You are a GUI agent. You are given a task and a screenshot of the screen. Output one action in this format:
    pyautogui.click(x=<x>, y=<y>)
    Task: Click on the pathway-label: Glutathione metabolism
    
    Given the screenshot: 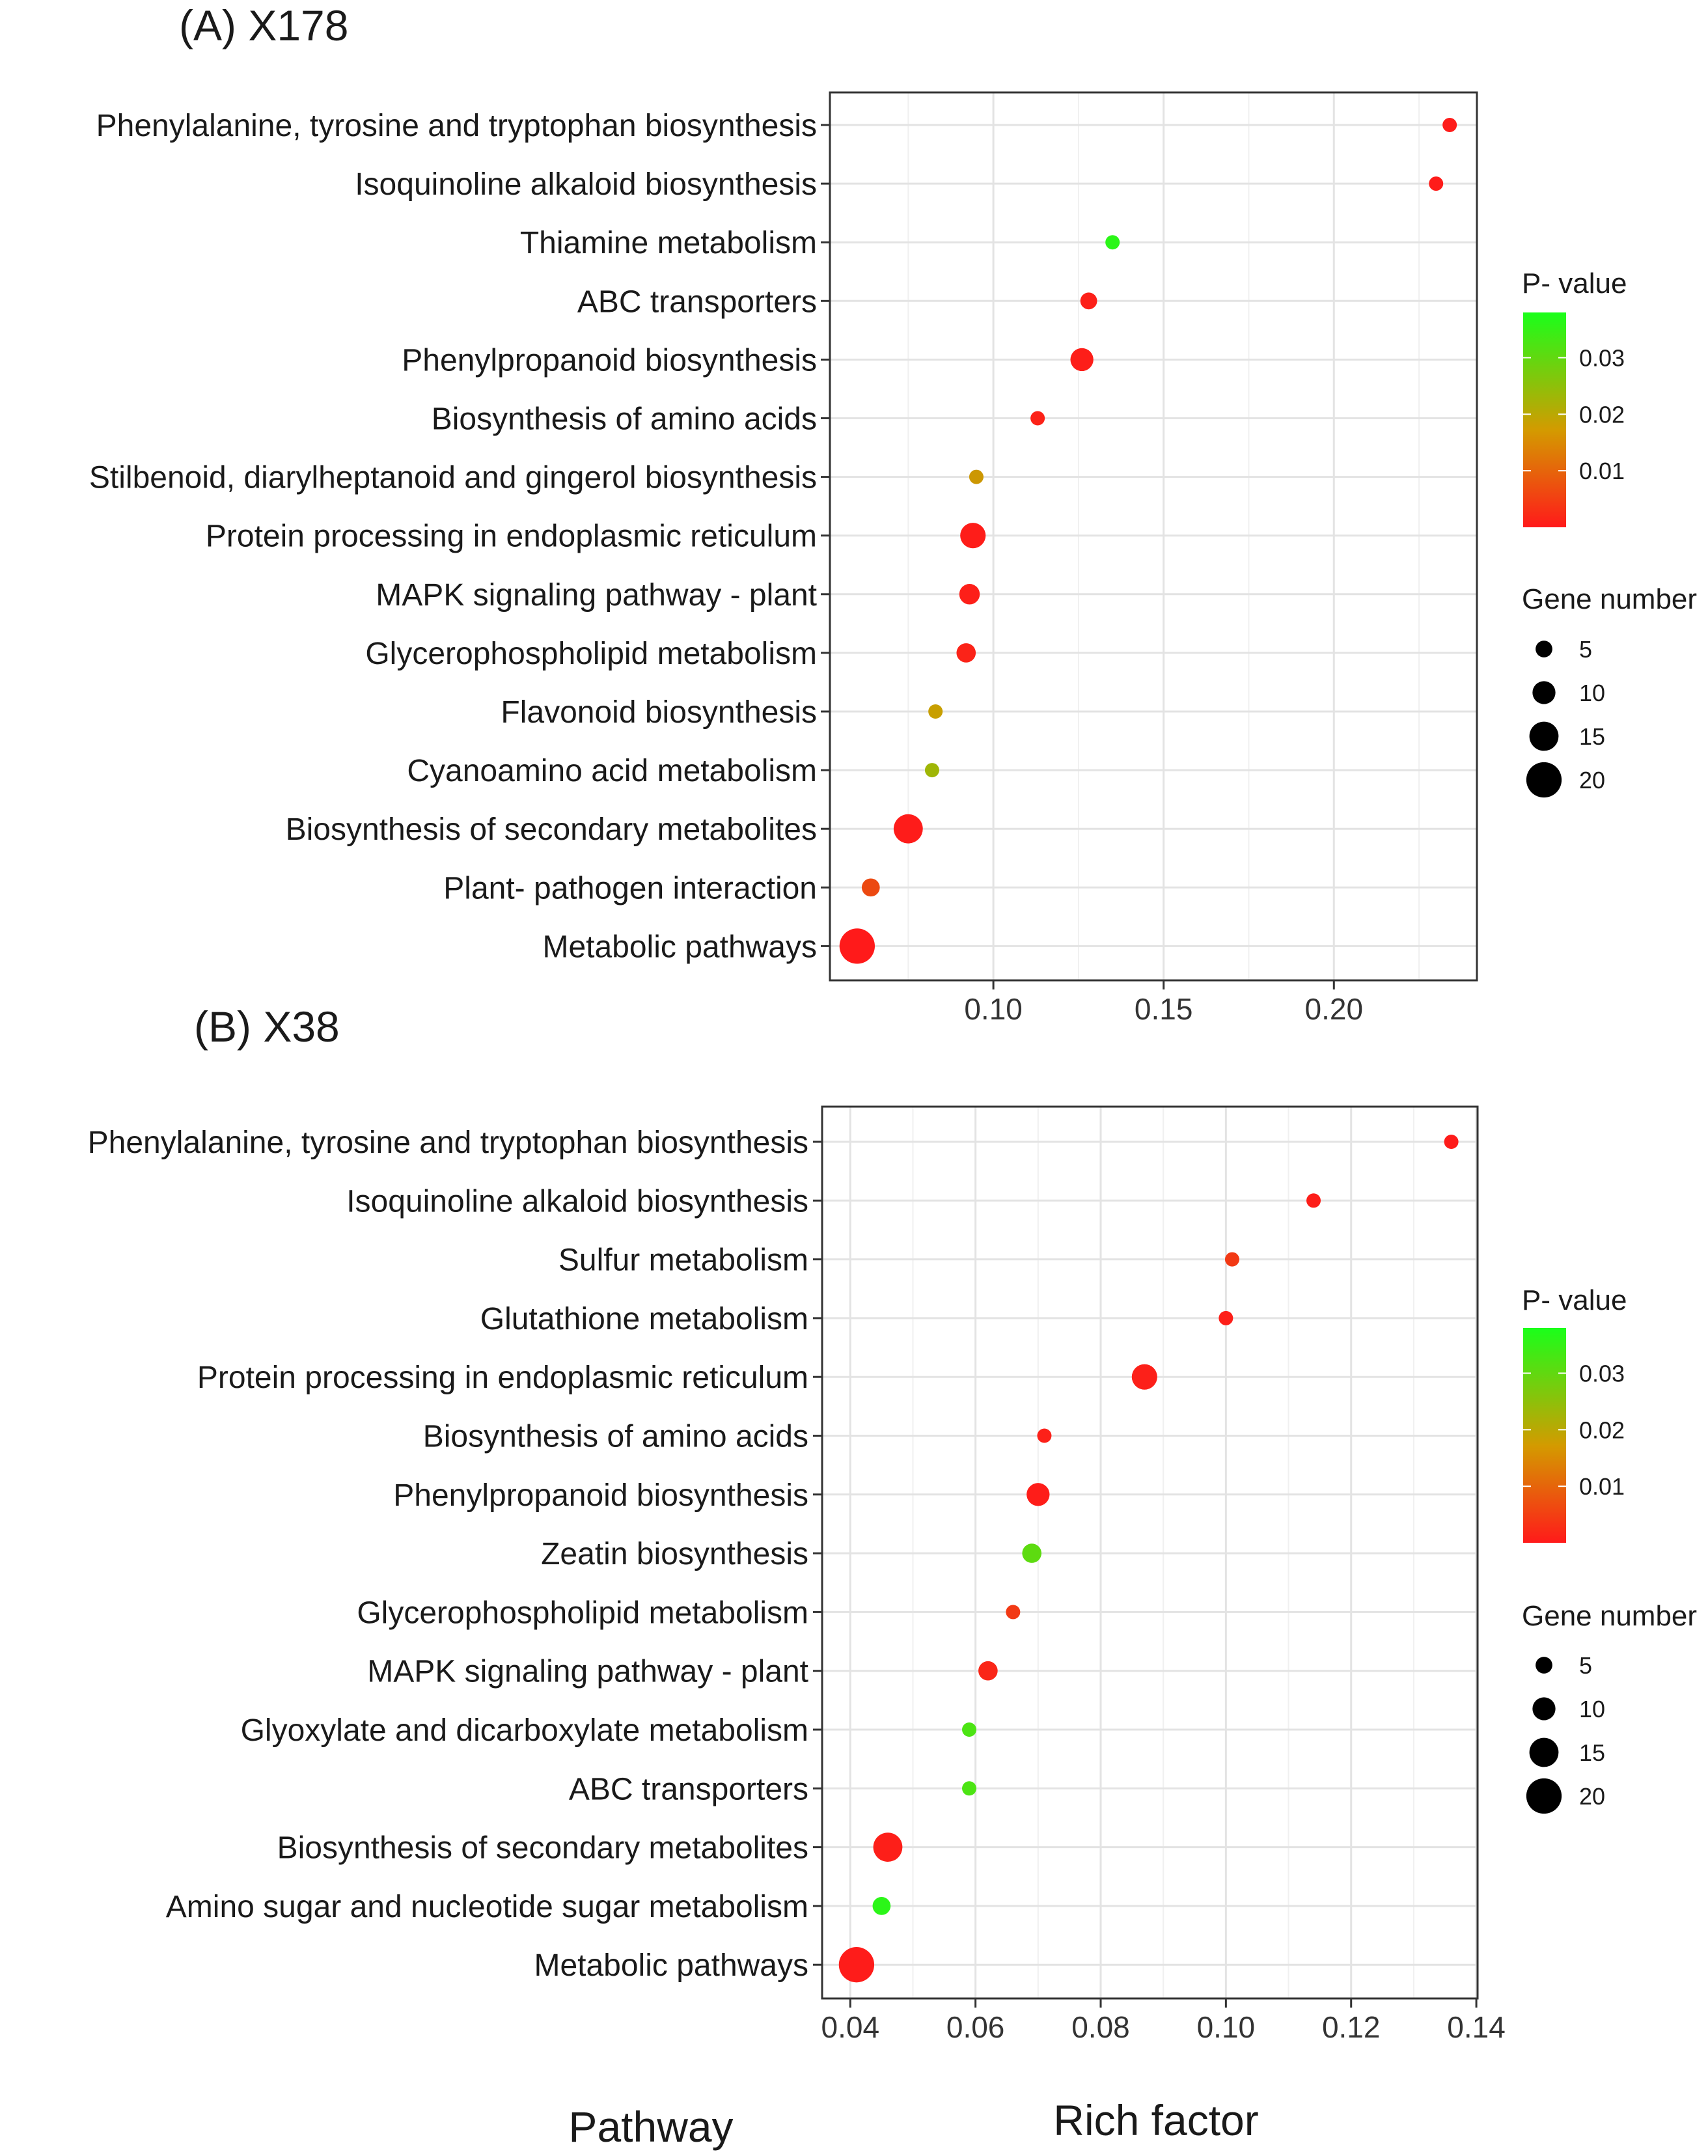 What is the action you would take?
    pyautogui.click(x=644, y=1319)
    